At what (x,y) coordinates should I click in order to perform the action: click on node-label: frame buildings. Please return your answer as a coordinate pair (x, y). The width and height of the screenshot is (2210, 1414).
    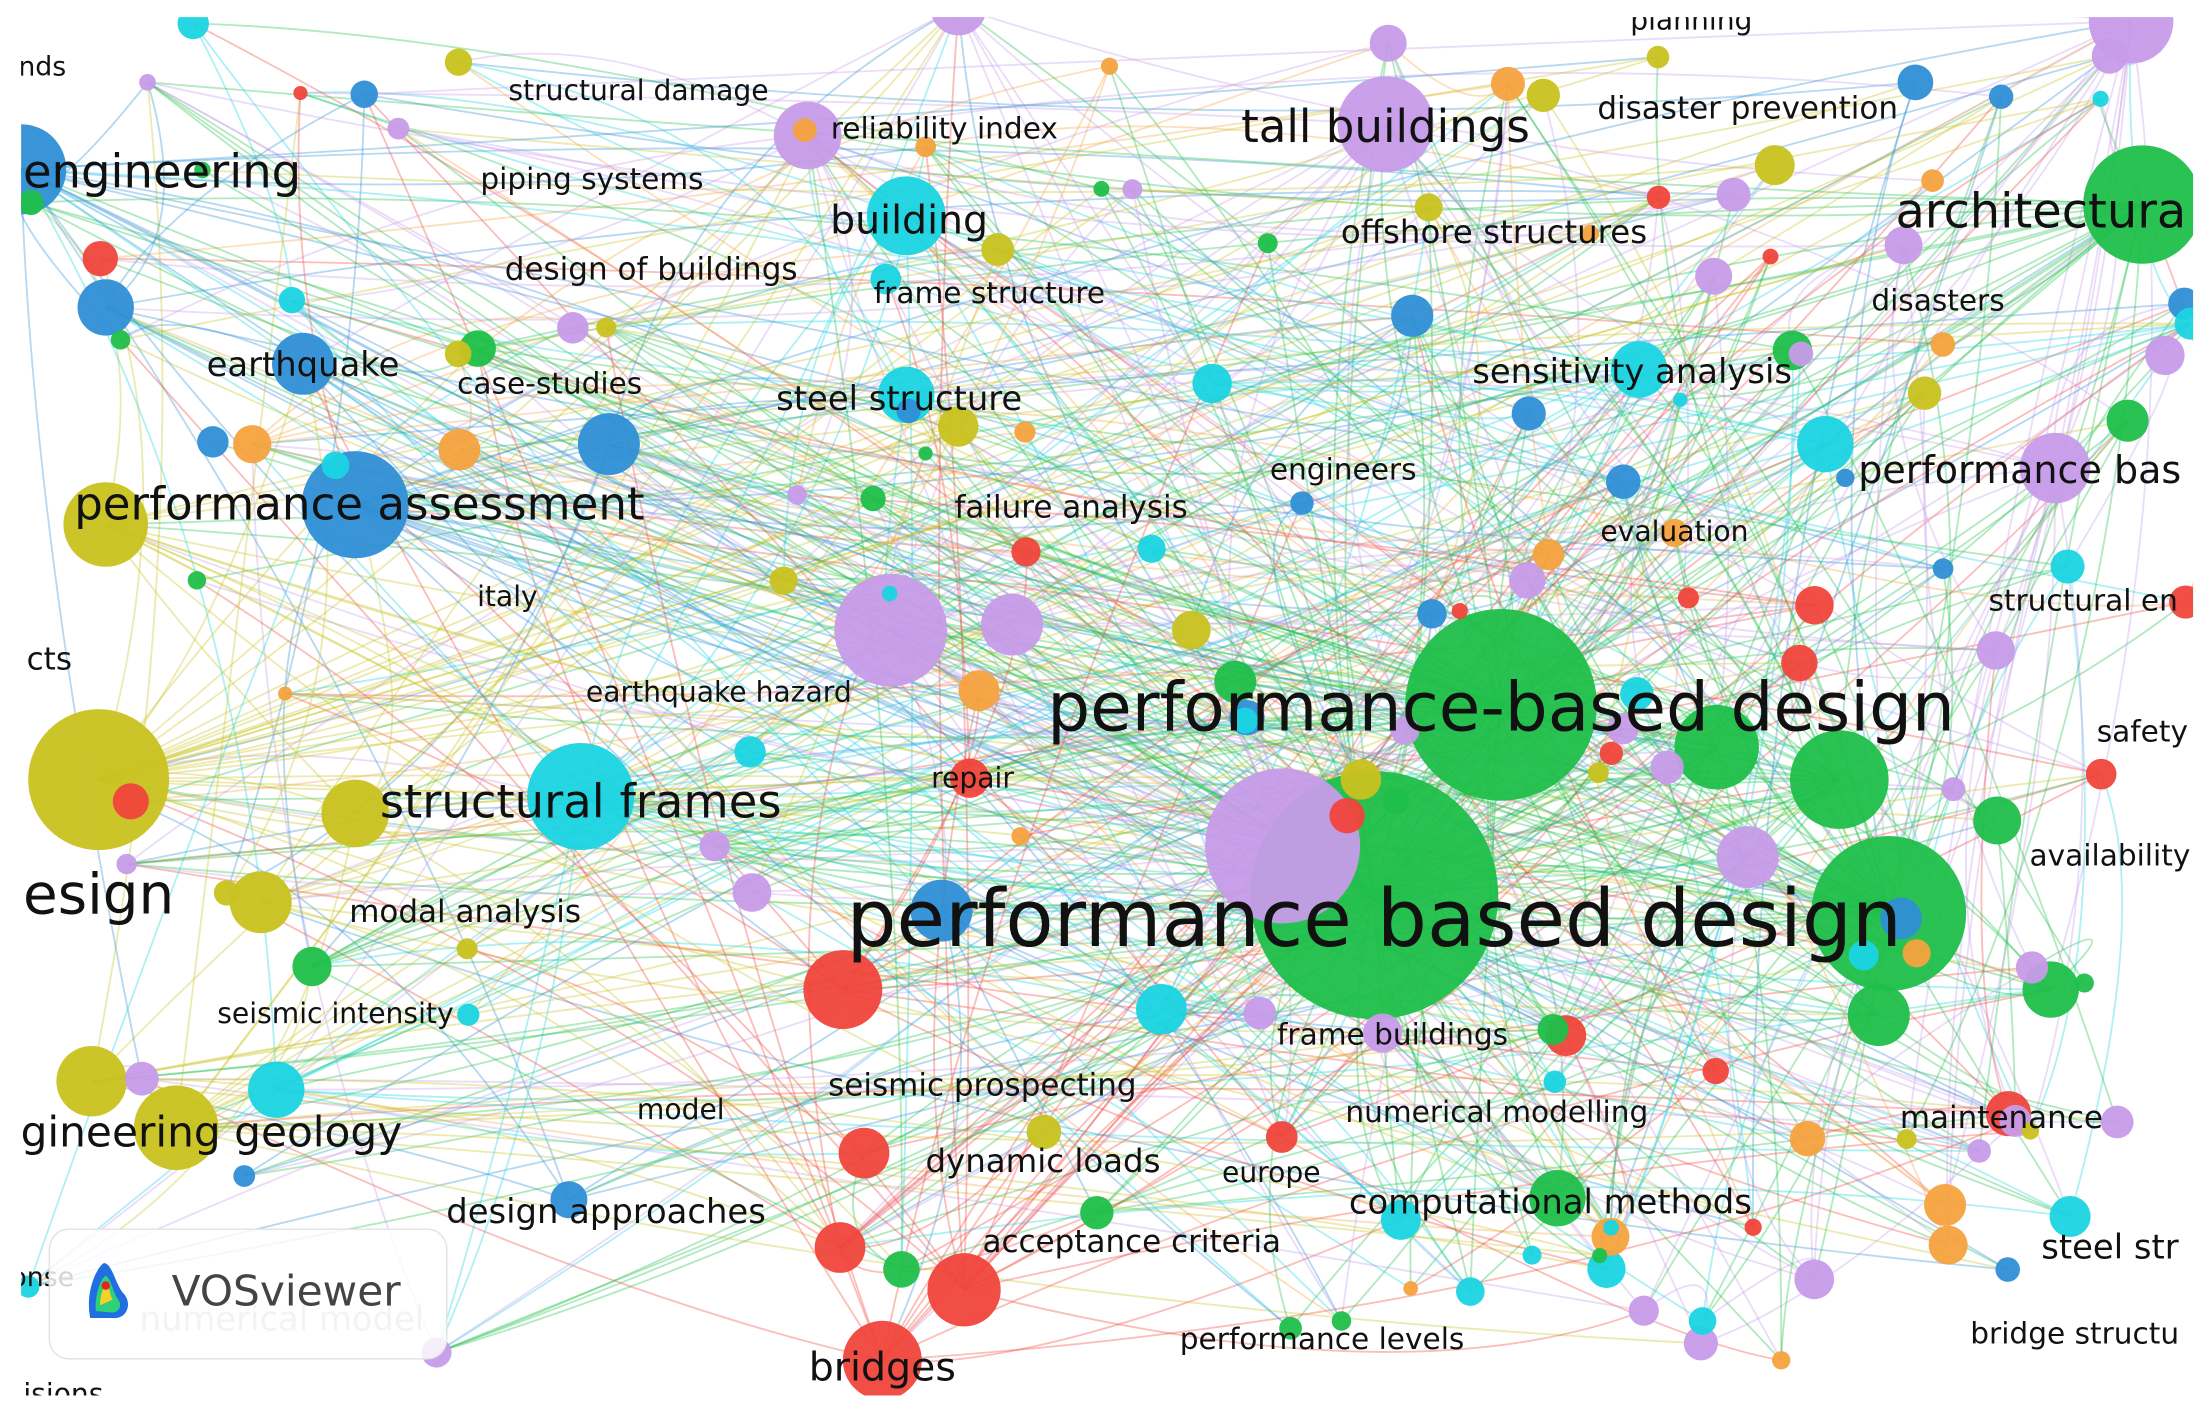
    Looking at the image, I should click on (1392, 1035).